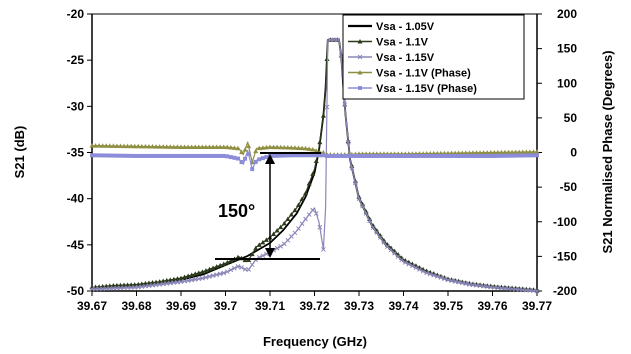 The width and height of the screenshot is (631, 354). What do you see at coordinates (268, 206) in the screenshot?
I see `phase-annotation: 150°` at bounding box center [268, 206].